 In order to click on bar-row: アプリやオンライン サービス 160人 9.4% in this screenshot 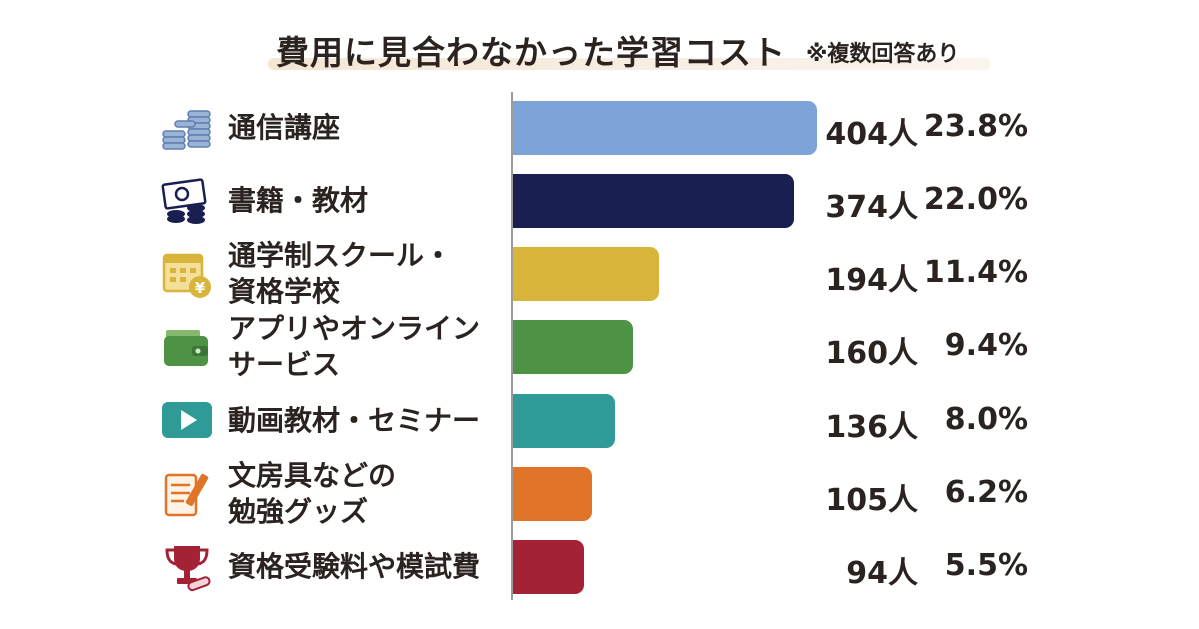, I will do `click(599, 352)`.